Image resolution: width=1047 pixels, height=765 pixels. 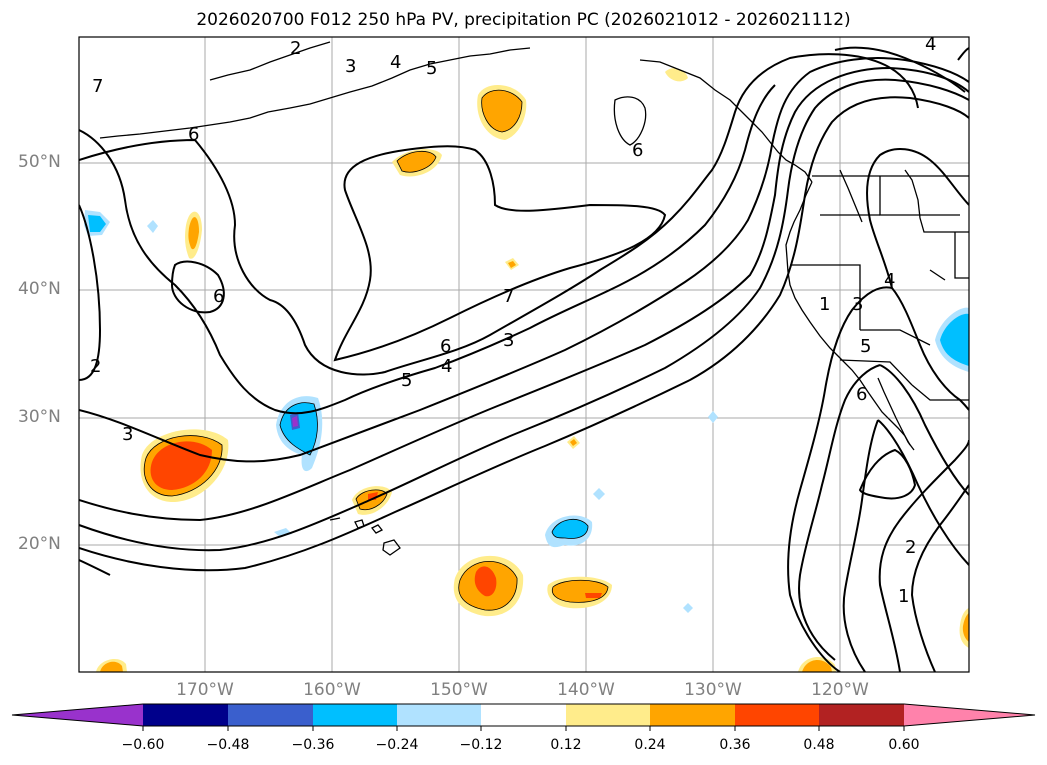 What do you see at coordinates (840, 690) in the screenshot?
I see `longitude-label: 120°W` at bounding box center [840, 690].